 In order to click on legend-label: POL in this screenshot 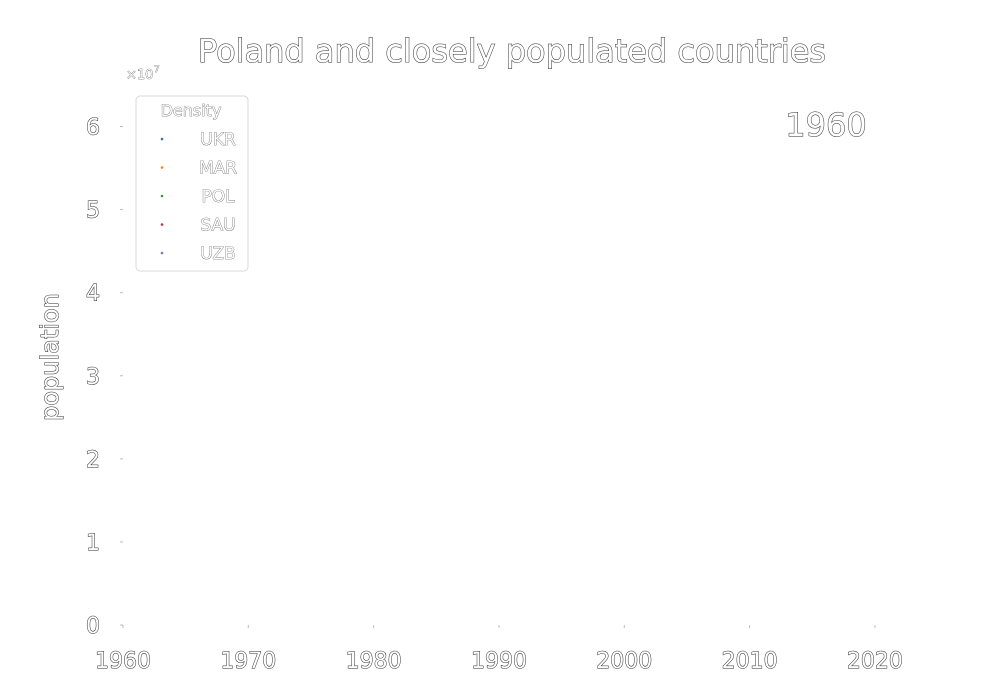, I will do `click(218, 197)`.